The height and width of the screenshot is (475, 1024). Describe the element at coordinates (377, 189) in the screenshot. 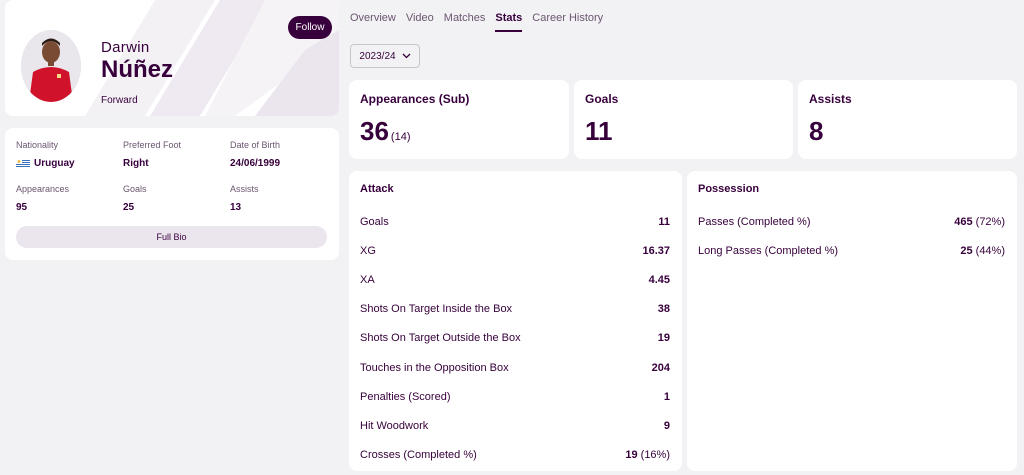

I see `attack-title: Attack` at that location.